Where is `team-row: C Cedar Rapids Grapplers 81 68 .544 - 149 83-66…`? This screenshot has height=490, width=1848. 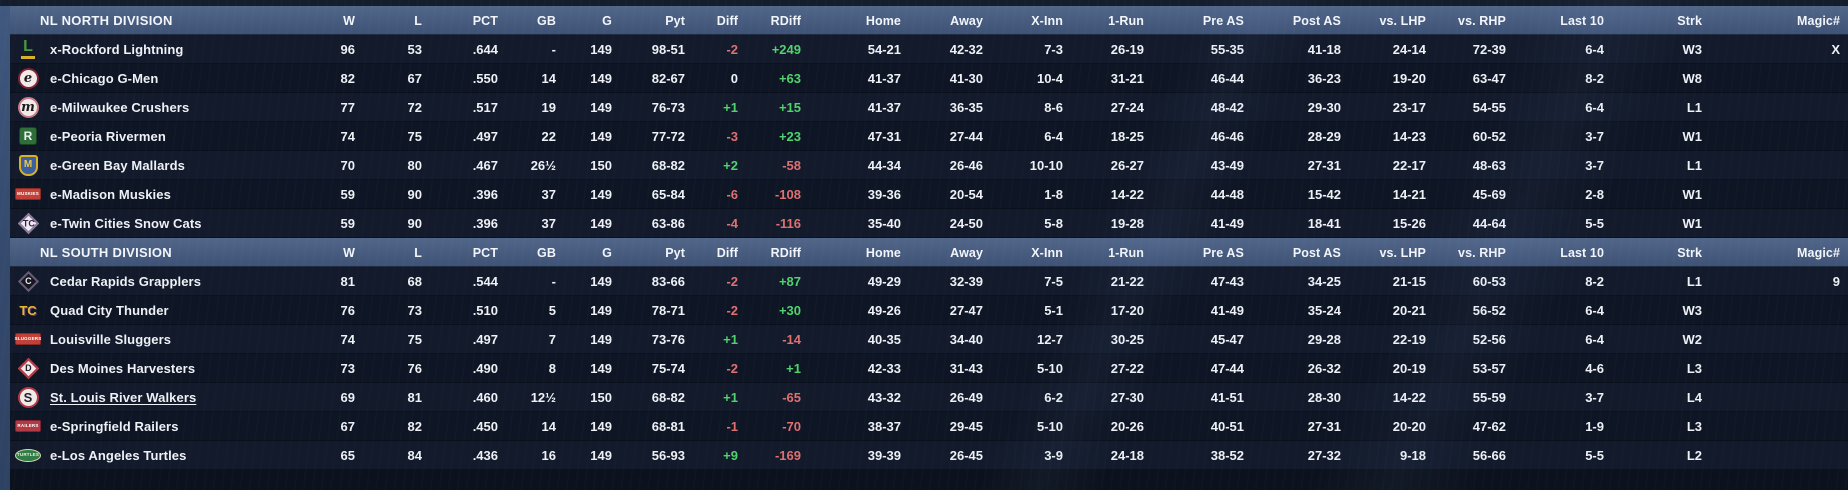 team-row: C Cedar Rapids Grapplers 81 68 .544 - 149 83-66… is located at coordinates (929, 281).